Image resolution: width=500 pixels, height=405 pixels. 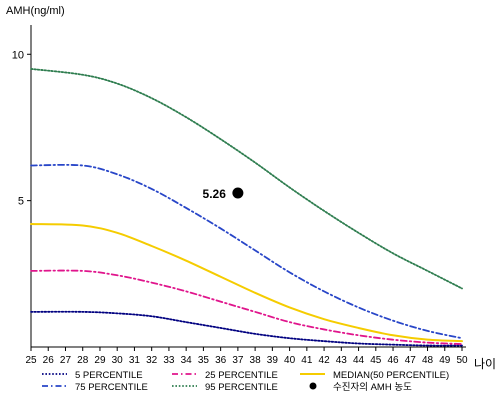 What do you see at coordinates (325, 360) in the screenshot?
I see `x-tick-label: 42` at bounding box center [325, 360].